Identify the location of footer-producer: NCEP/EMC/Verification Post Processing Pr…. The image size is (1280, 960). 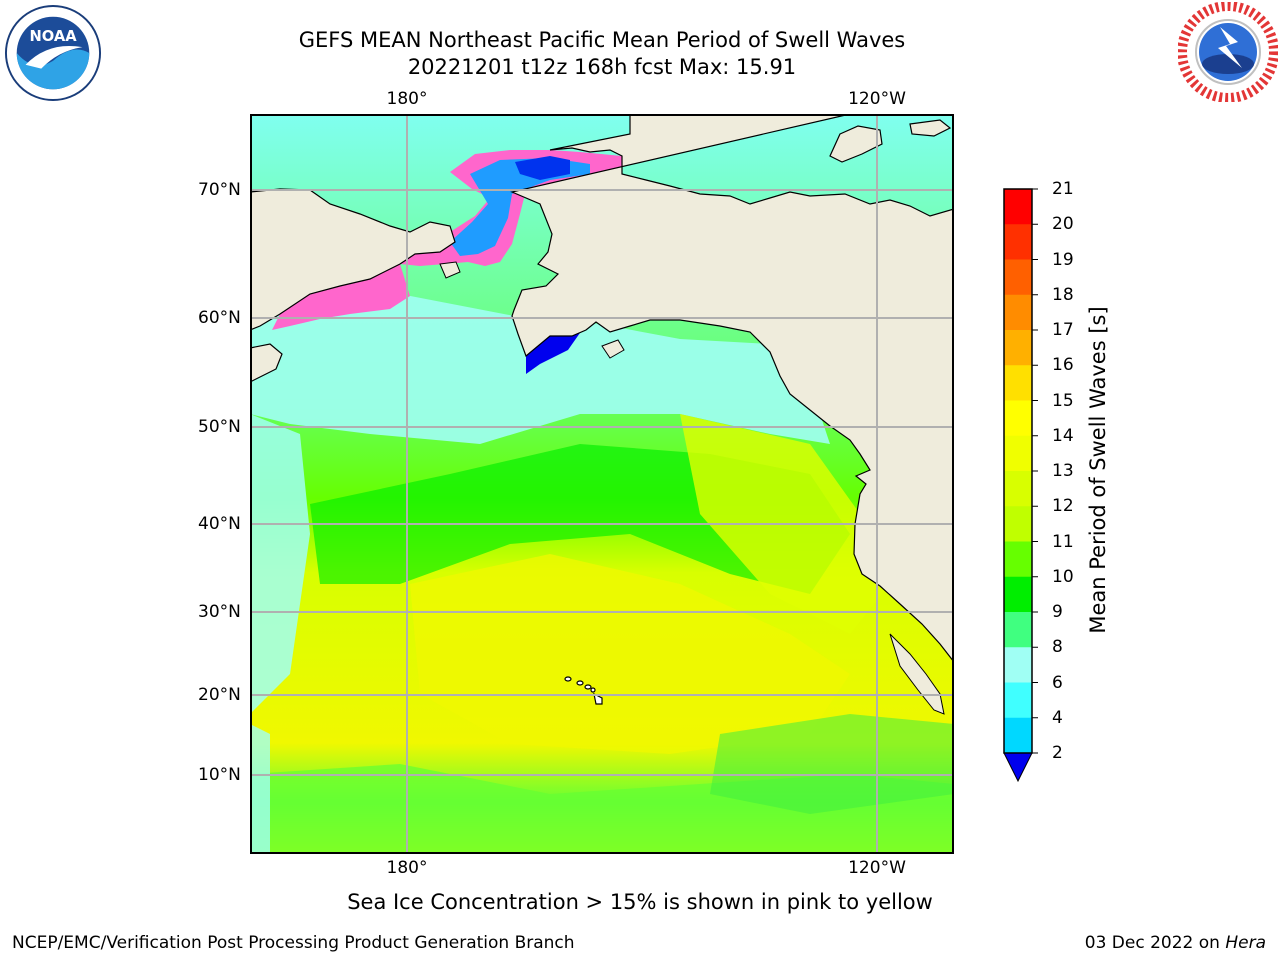
(293, 943).